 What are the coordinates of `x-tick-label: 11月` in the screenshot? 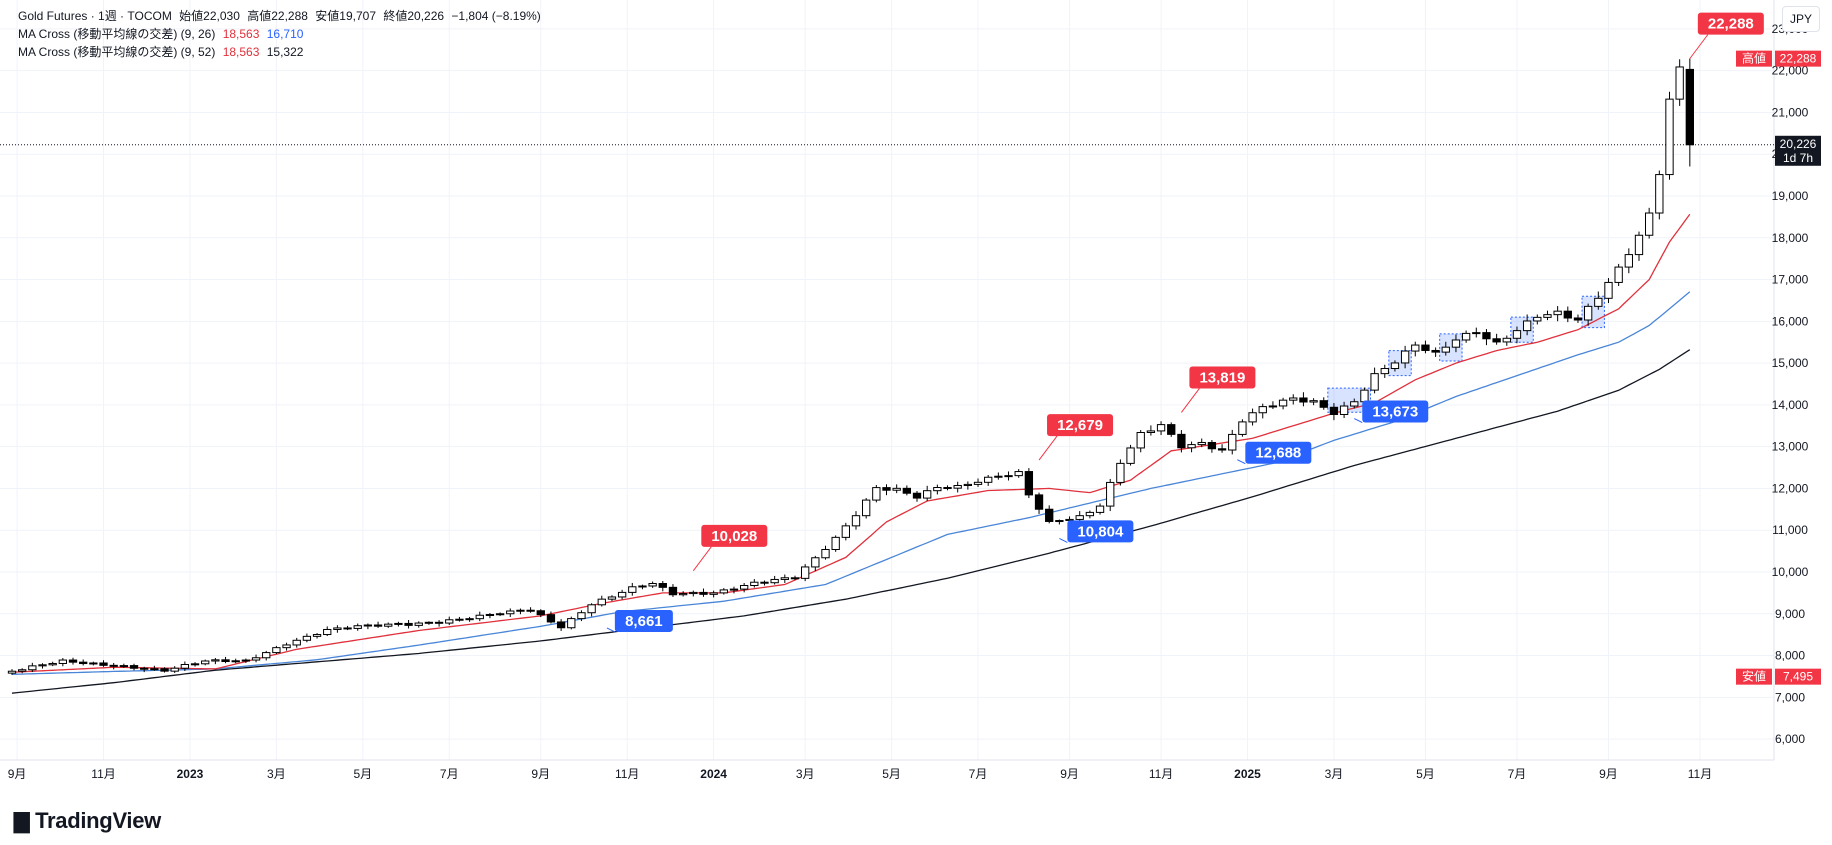 It's located at (627, 774).